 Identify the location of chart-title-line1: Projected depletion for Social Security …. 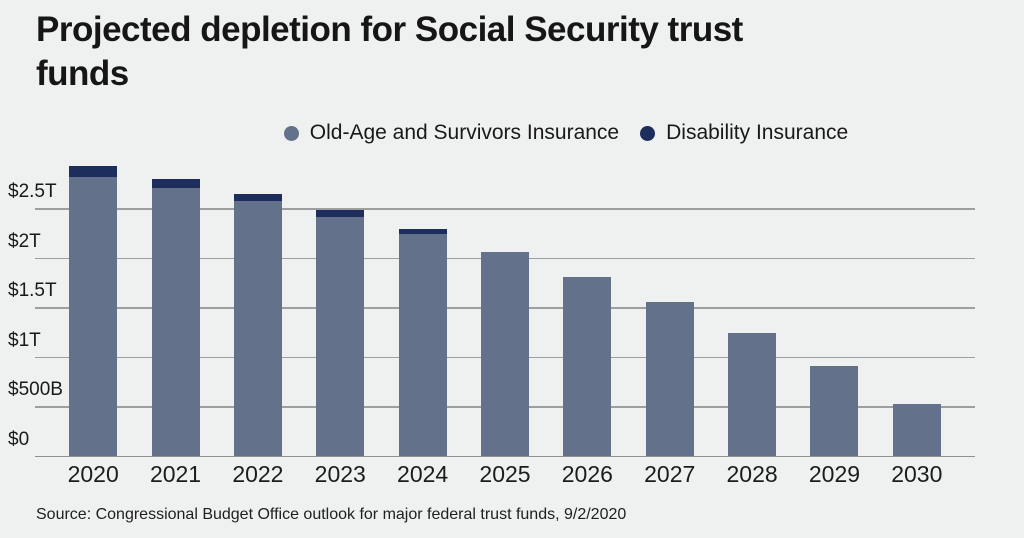
(389, 29).